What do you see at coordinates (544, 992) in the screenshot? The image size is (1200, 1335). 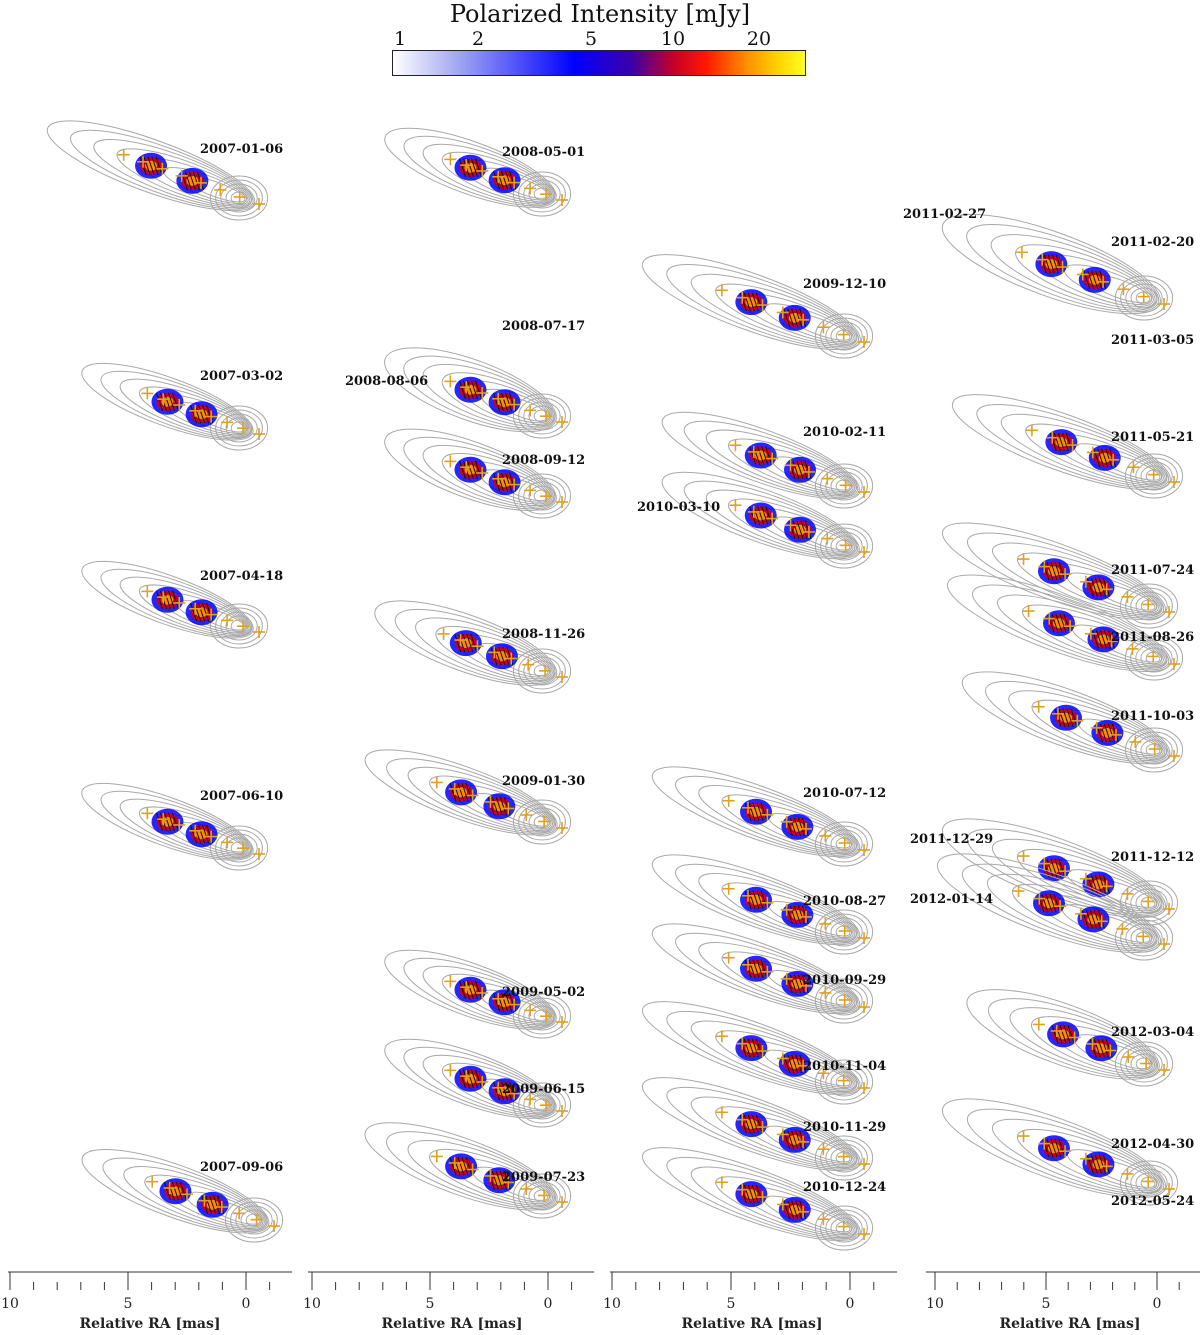 I see `epoch-label: 2009-05-02` at bounding box center [544, 992].